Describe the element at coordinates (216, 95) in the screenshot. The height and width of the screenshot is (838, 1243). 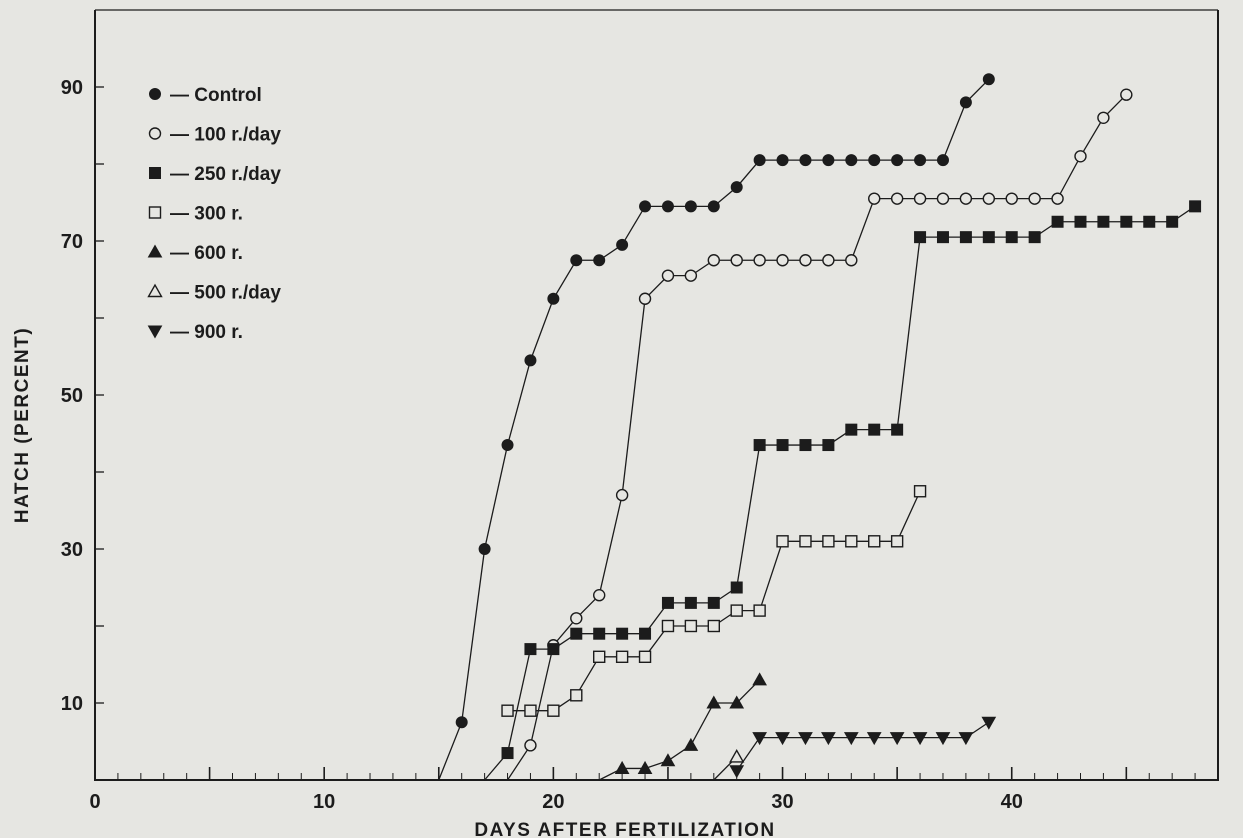
I see `legend-label: — Control` at that location.